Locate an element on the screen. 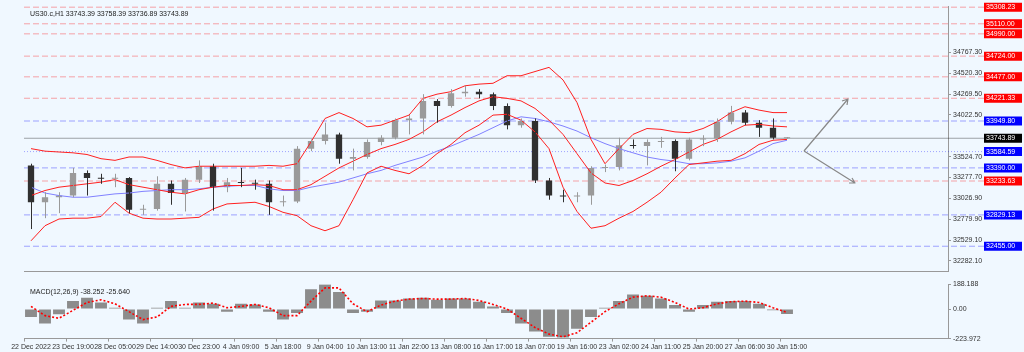 The width and height of the screenshot is (1024, 352). line-series is located at coordinates (409, 312).